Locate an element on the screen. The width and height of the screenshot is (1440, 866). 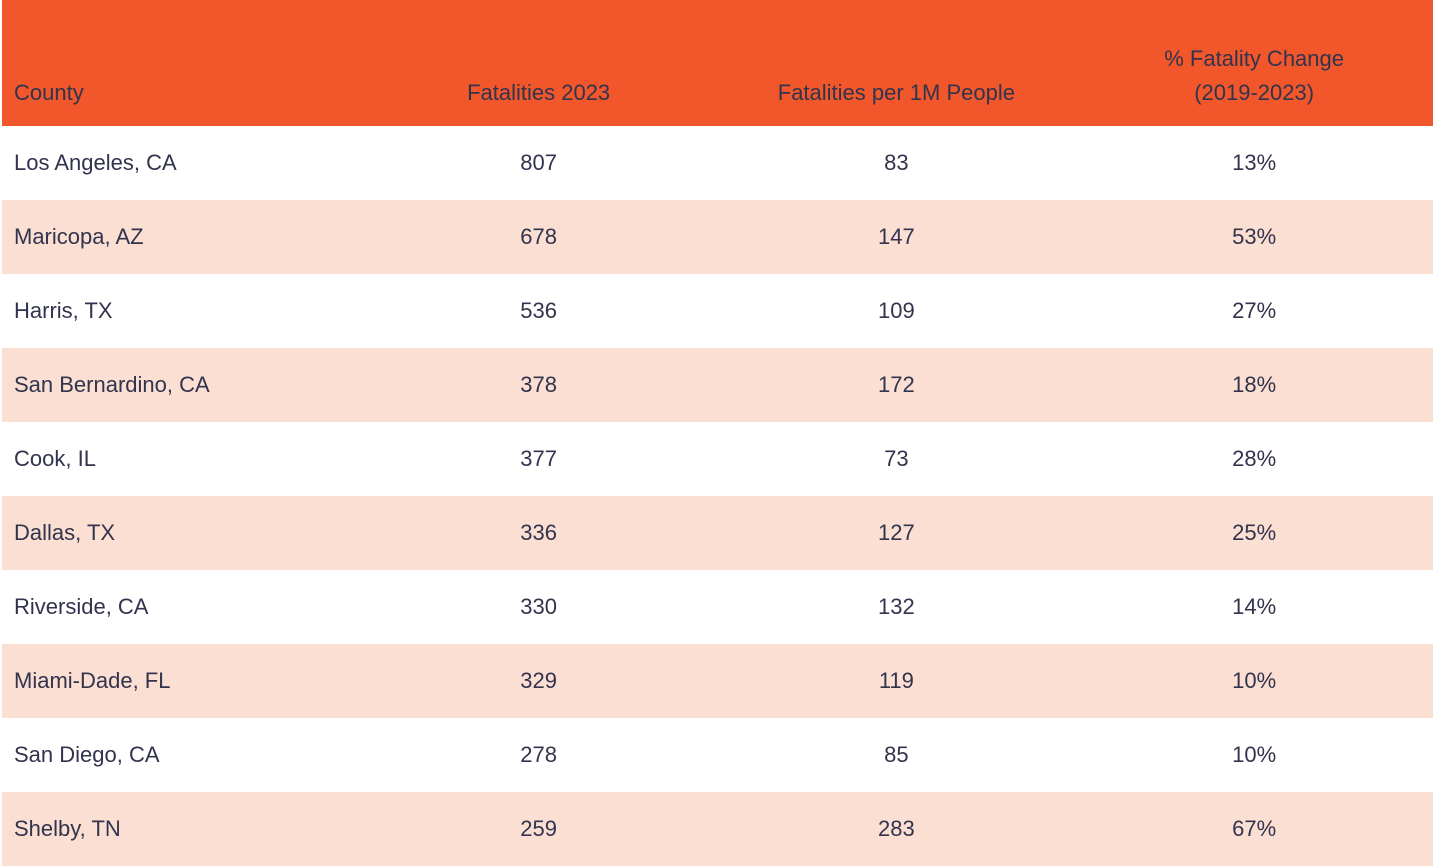
cell-county: Shelby, TN is located at coordinates (181, 829).